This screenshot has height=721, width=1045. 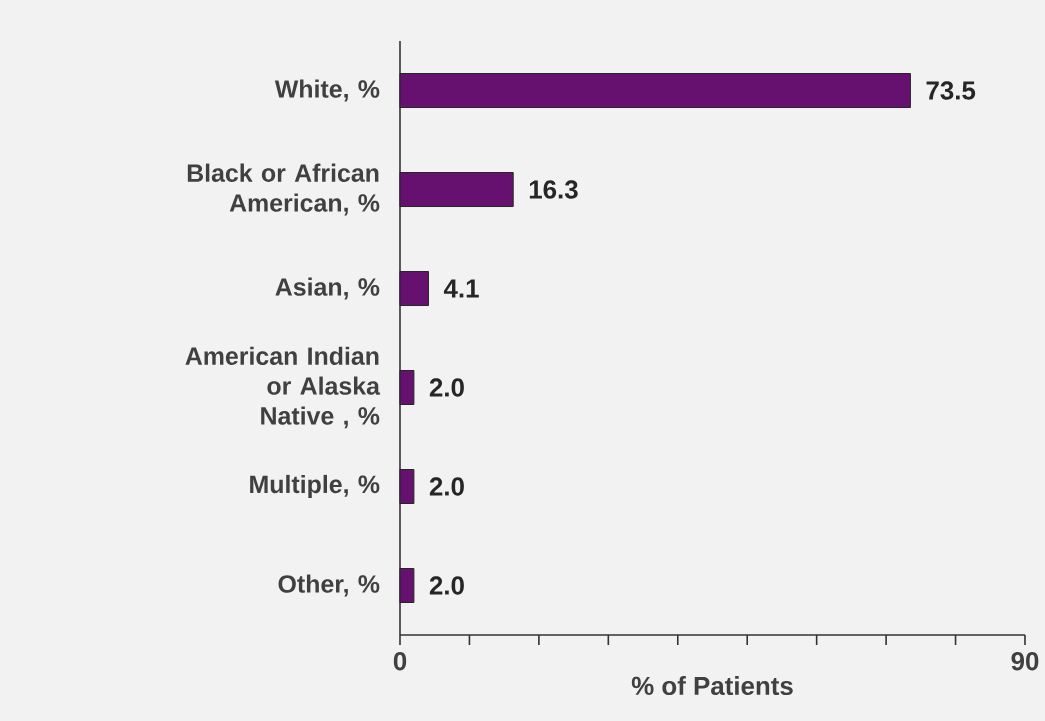 What do you see at coordinates (1025, 661) in the screenshot?
I see `x-tick-label: 90` at bounding box center [1025, 661].